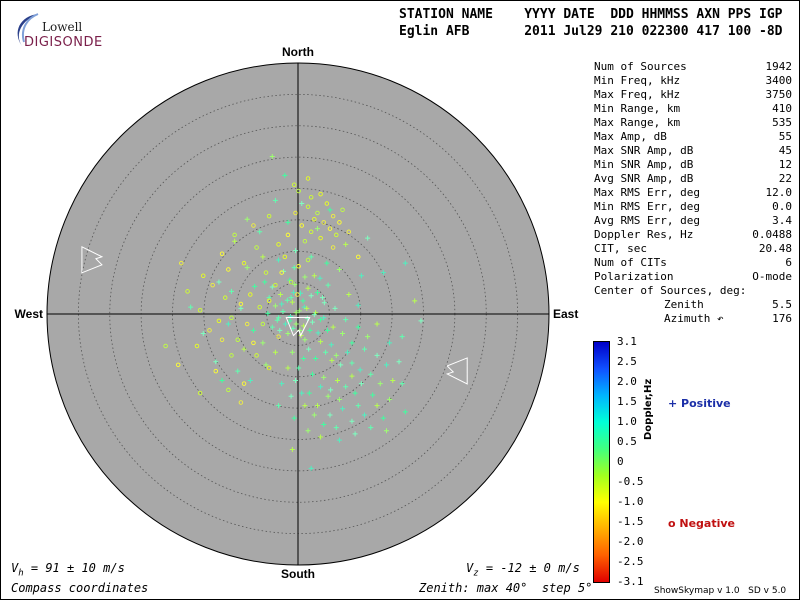  I want to click on stat-label: Max Freq, kHz, so click(637, 94).